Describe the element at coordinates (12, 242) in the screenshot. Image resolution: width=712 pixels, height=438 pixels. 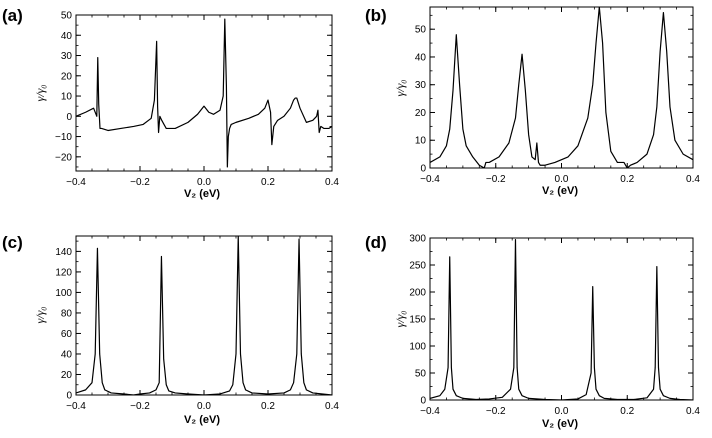
I see `panel-label: (c)` at that location.